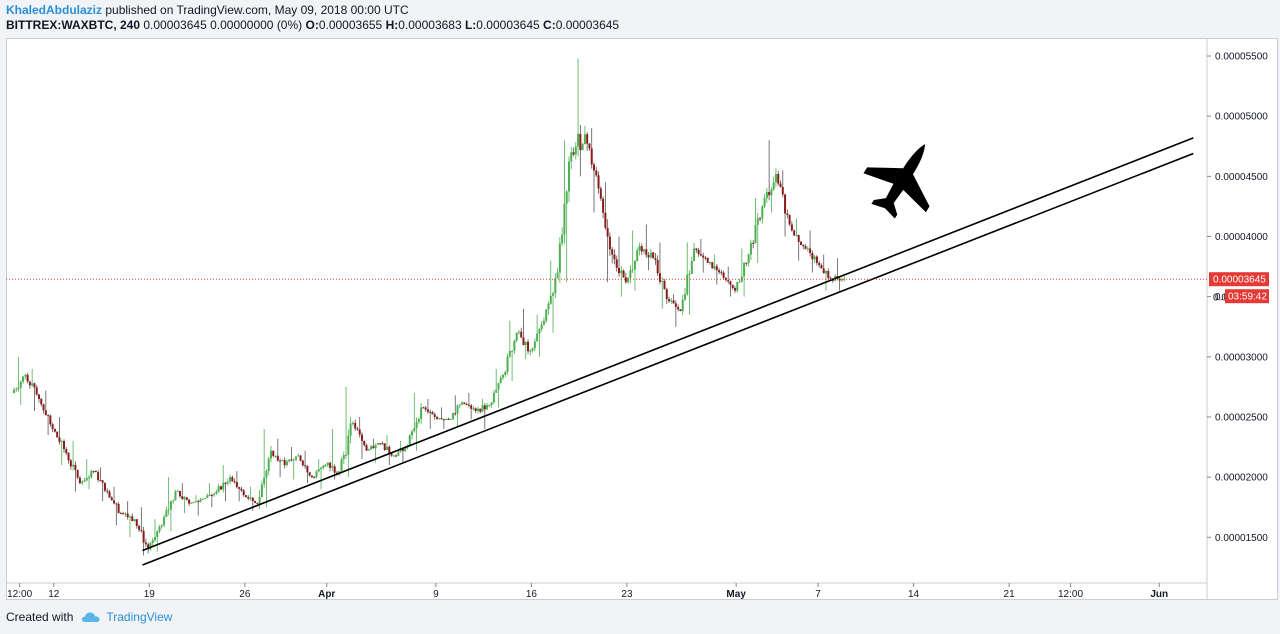  Describe the element at coordinates (54, 10) in the screenshot. I see `author-link: KhaledAbdulaziz` at that location.